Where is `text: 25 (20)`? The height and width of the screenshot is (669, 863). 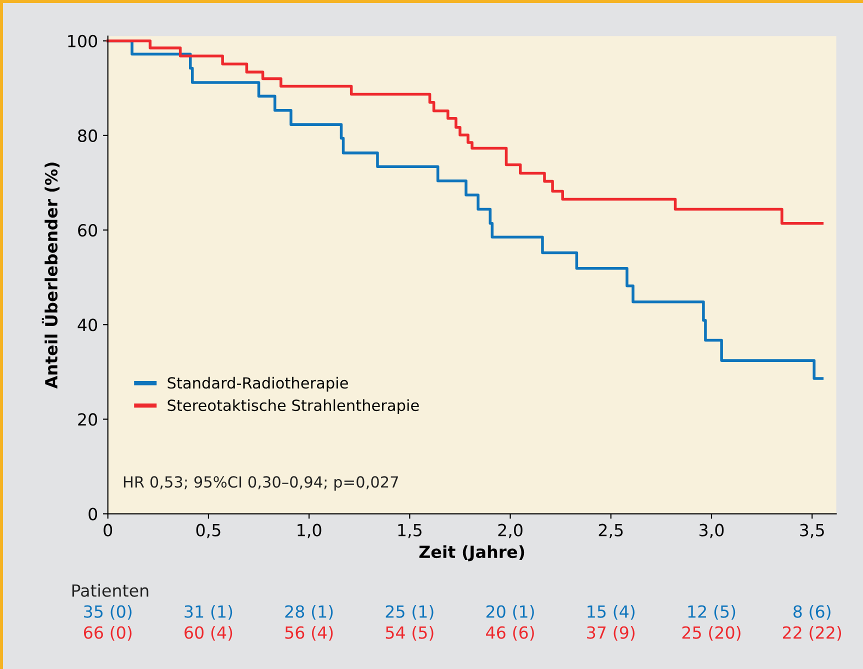
text: 25 (20) is located at coordinates (711, 633).